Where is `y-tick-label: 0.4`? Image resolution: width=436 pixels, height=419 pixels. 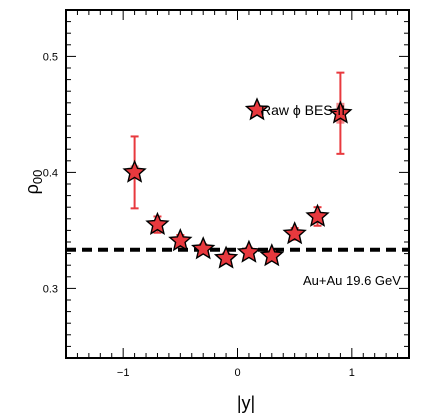
y-tick-label: 0.4 is located at coordinates (50, 173).